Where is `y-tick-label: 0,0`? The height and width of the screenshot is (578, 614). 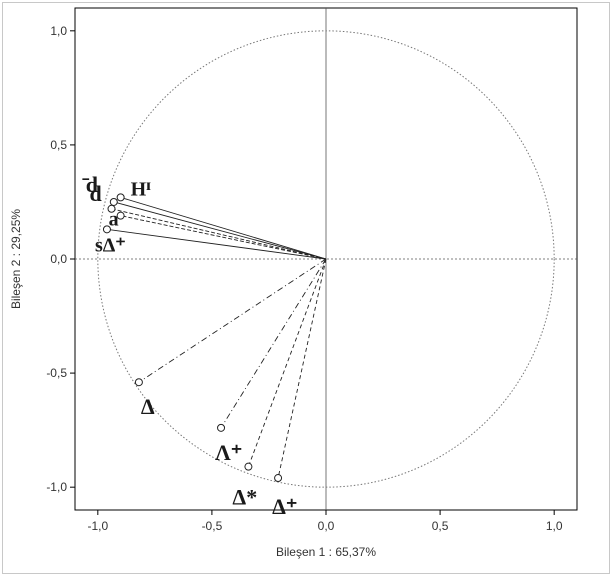 y-tick-label: 0,0 is located at coordinates (58, 259).